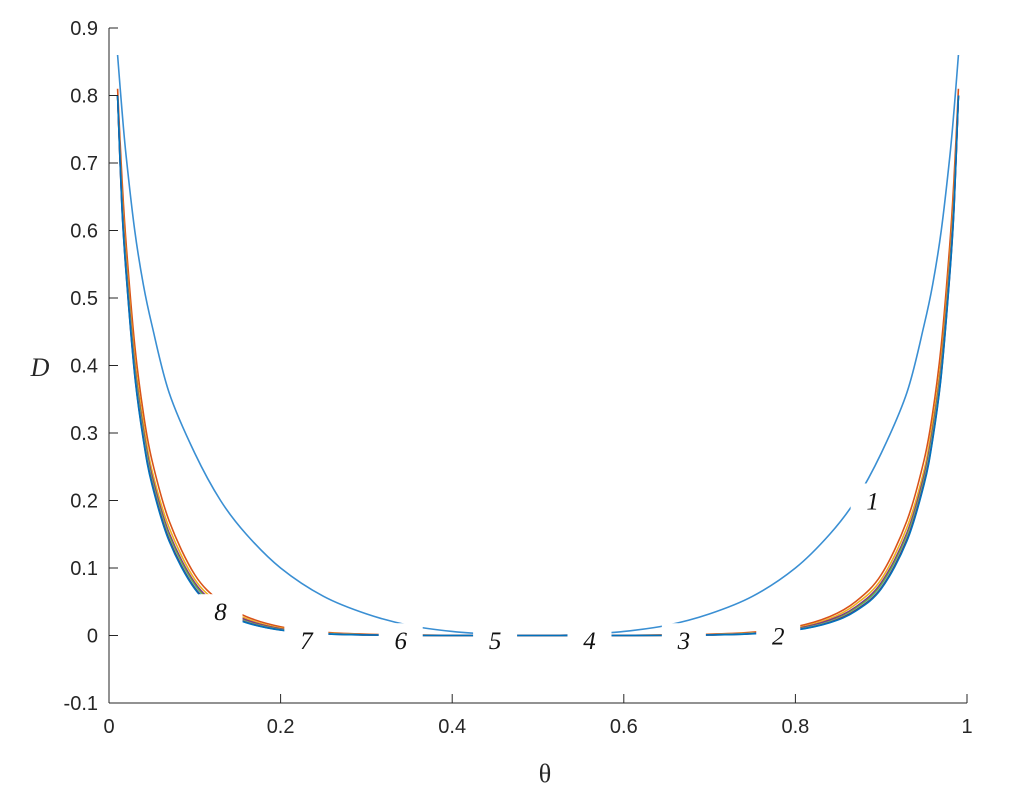 This screenshot has width=1010, height=794. What do you see at coordinates (281, 727) in the screenshot?
I see `x-tick-label: 0.2` at bounding box center [281, 727].